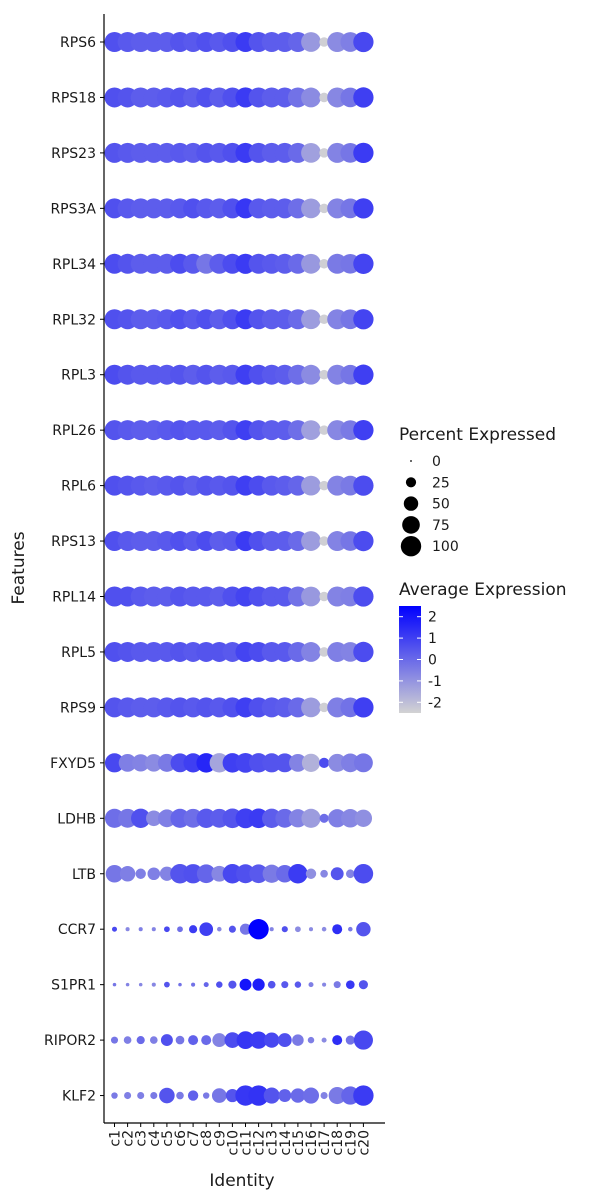 This screenshot has width=600, height=1200. Describe the element at coordinates (432, 618) in the screenshot. I see `color-legend-label: 2` at that location.